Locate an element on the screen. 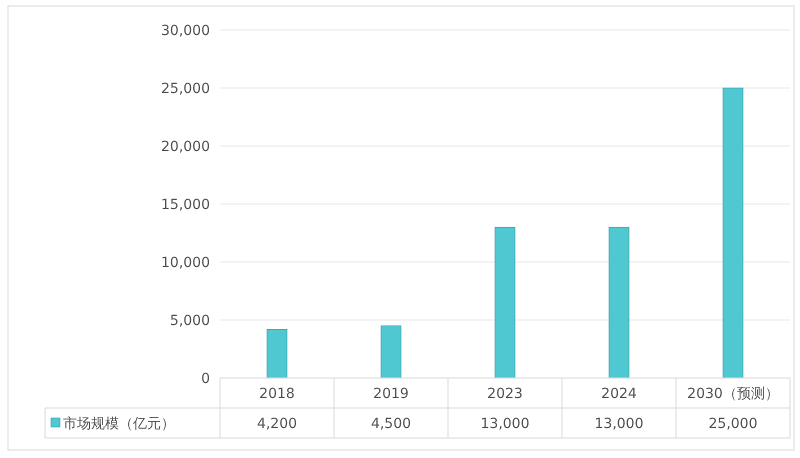 This screenshot has height=458, width=800. x-tick-label: 2019 is located at coordinates (391, 394).